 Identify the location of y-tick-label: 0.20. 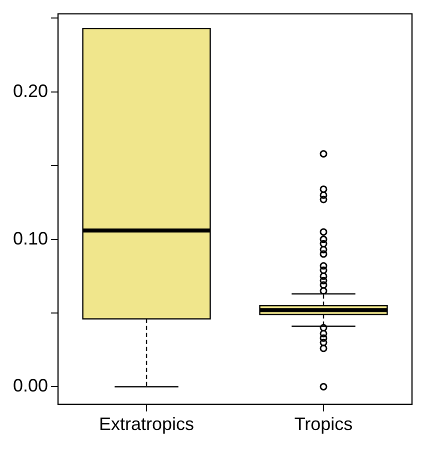
(30, 90).